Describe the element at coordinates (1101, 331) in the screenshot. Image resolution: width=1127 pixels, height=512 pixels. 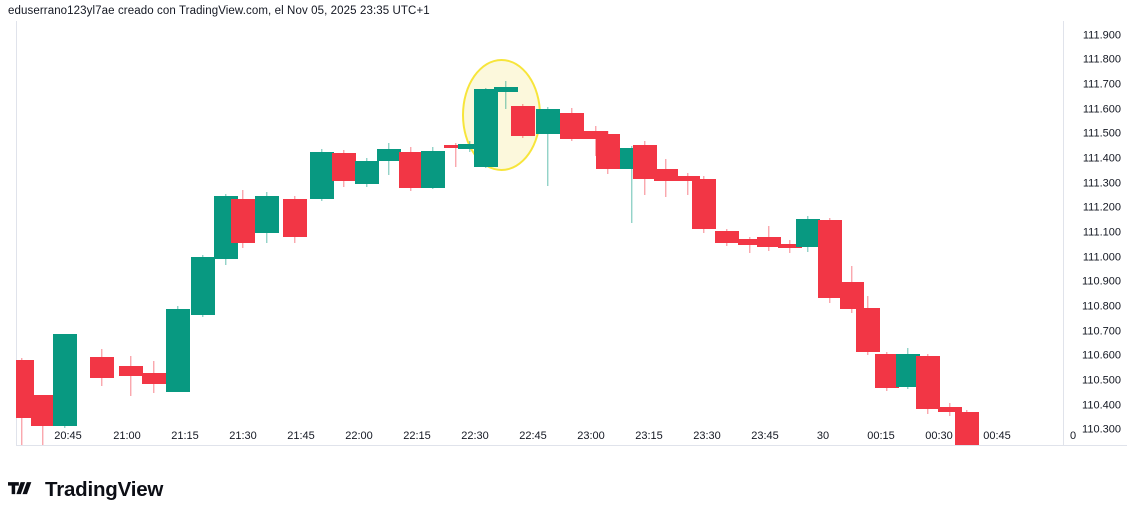
I see `price-axis-label: 110.700` at that location.